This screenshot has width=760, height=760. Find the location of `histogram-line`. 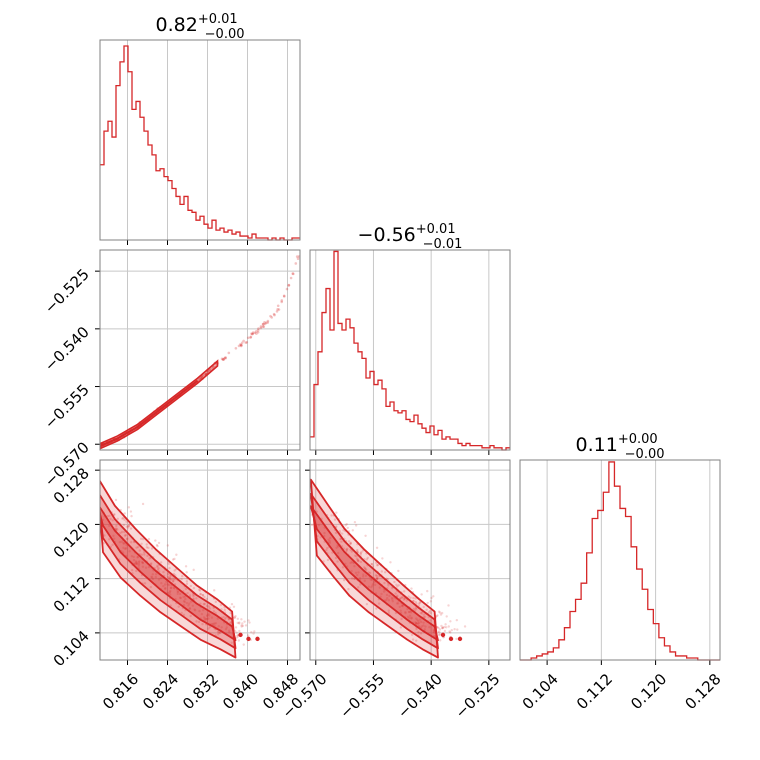

histogram-line is located at coordinates (620, 561).